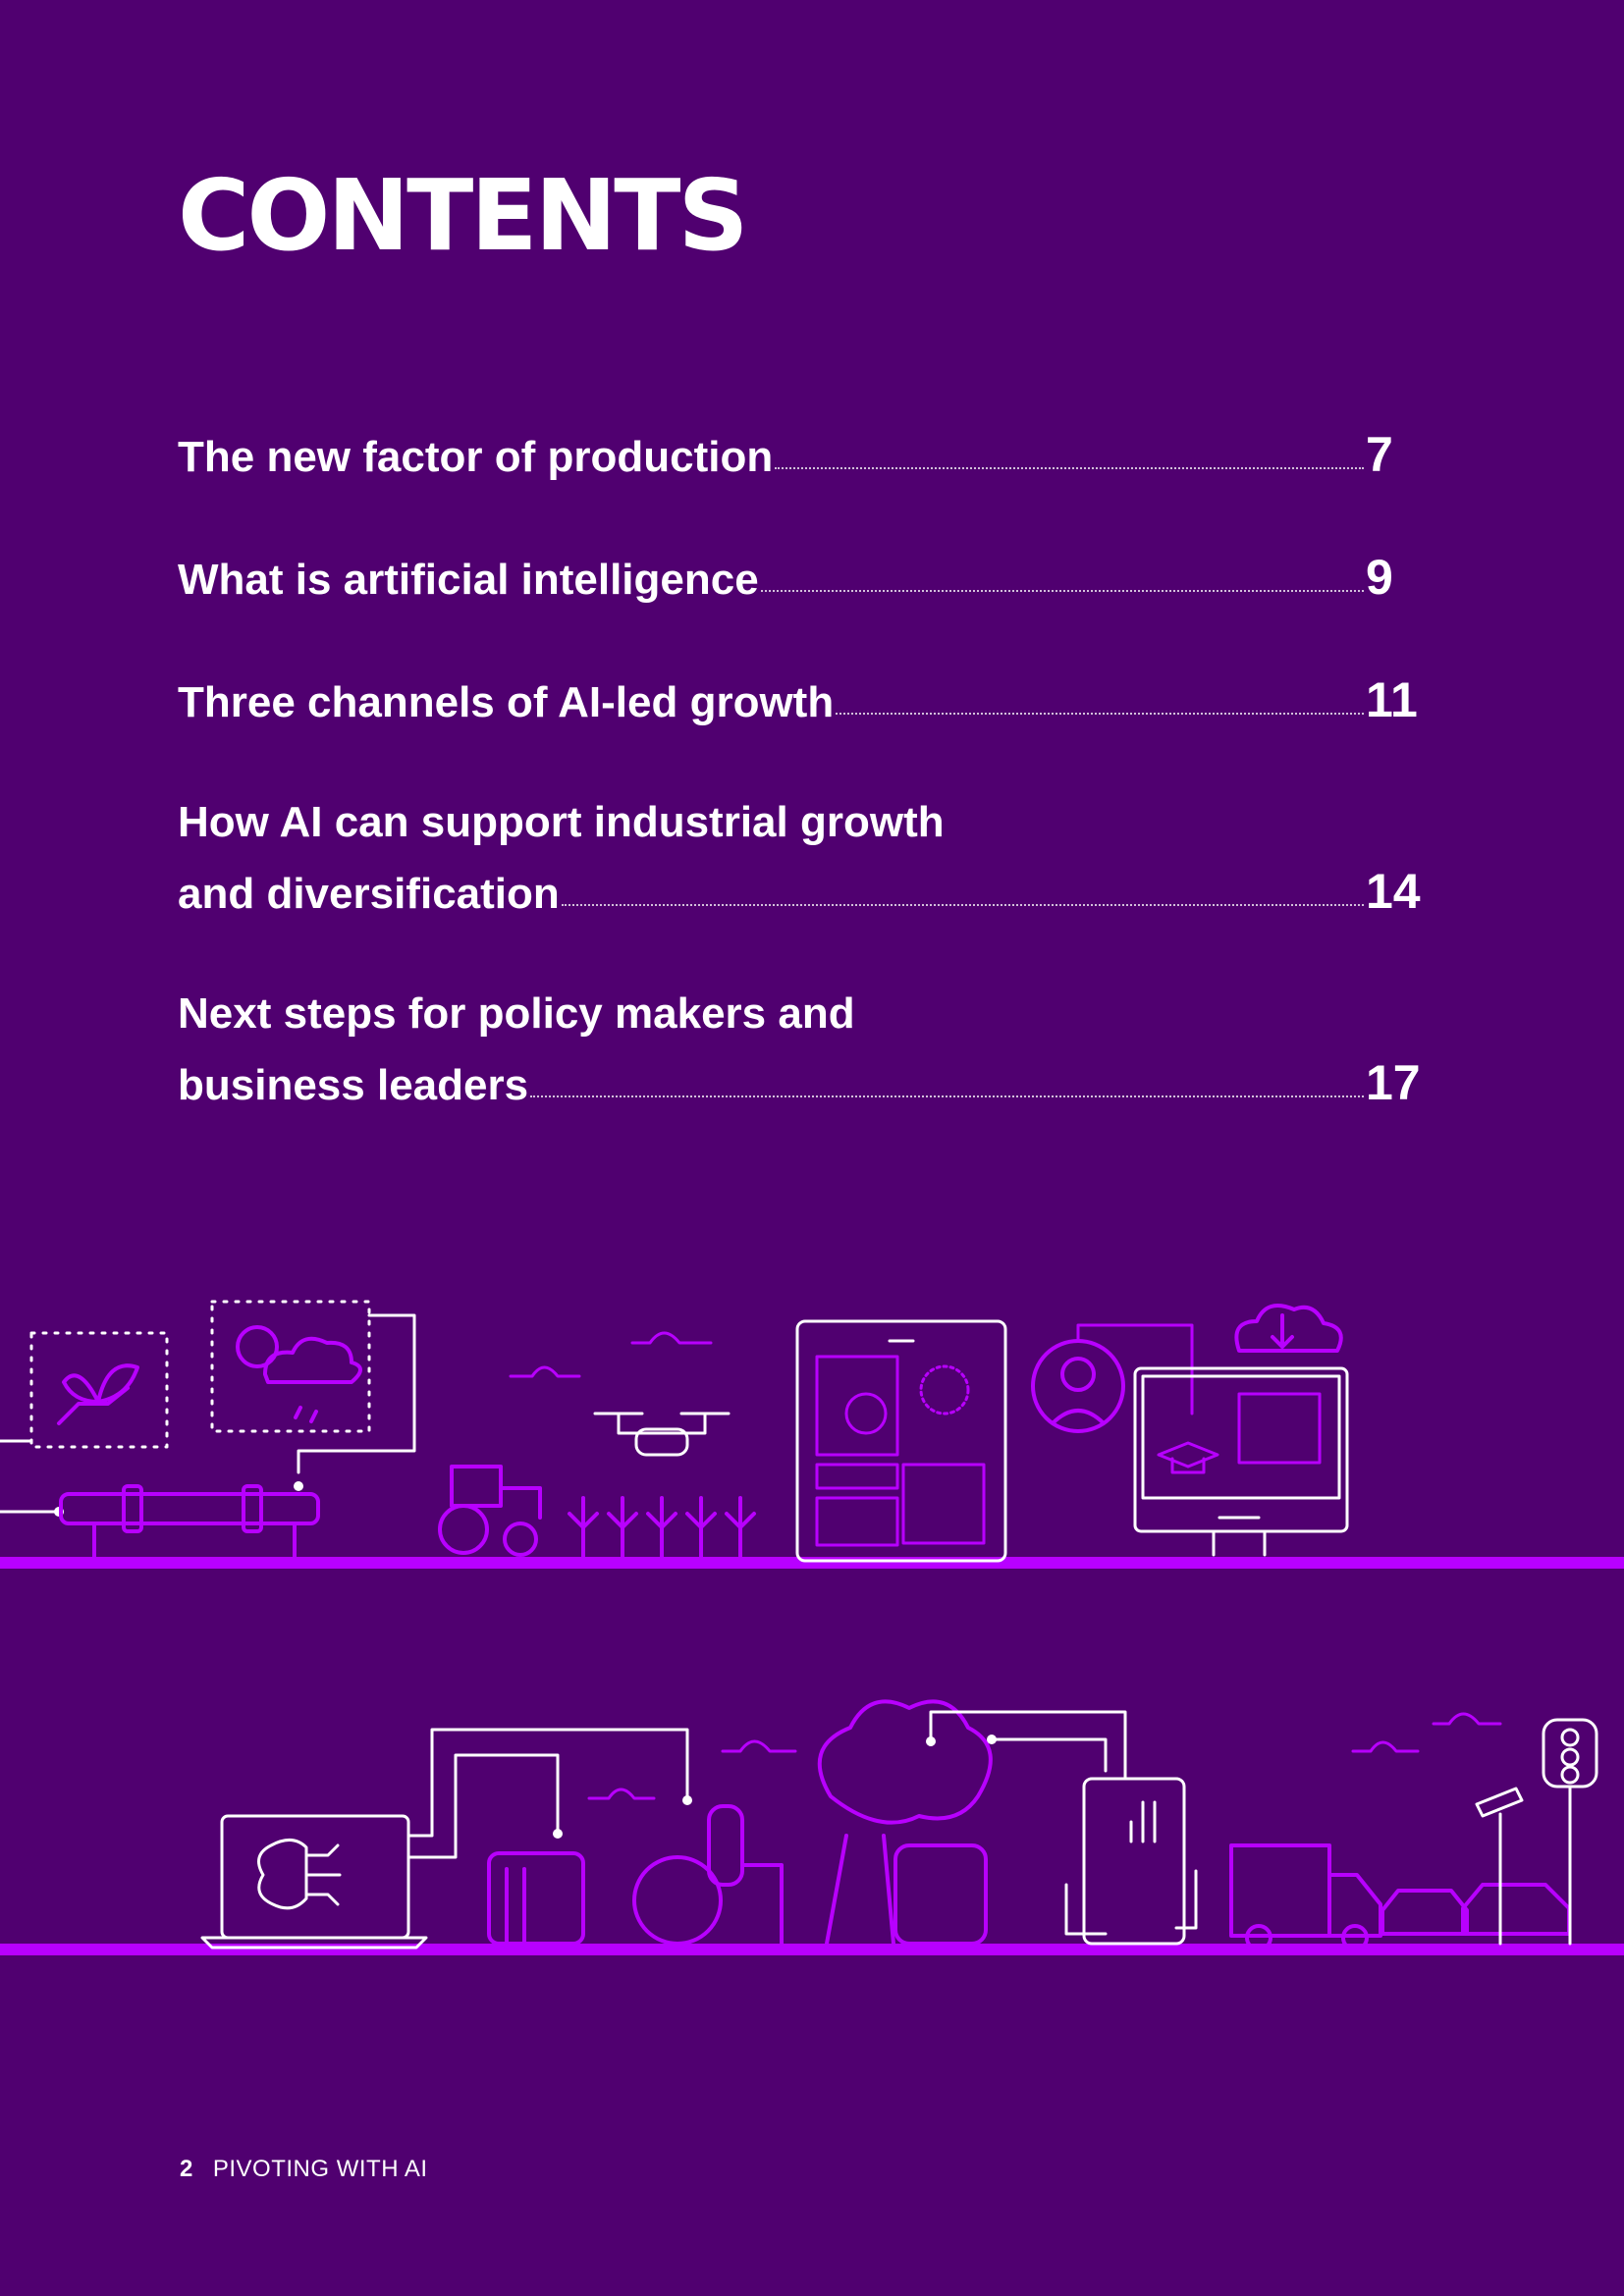  I want to click on traffic-light-icon, so click(1536, 1832).